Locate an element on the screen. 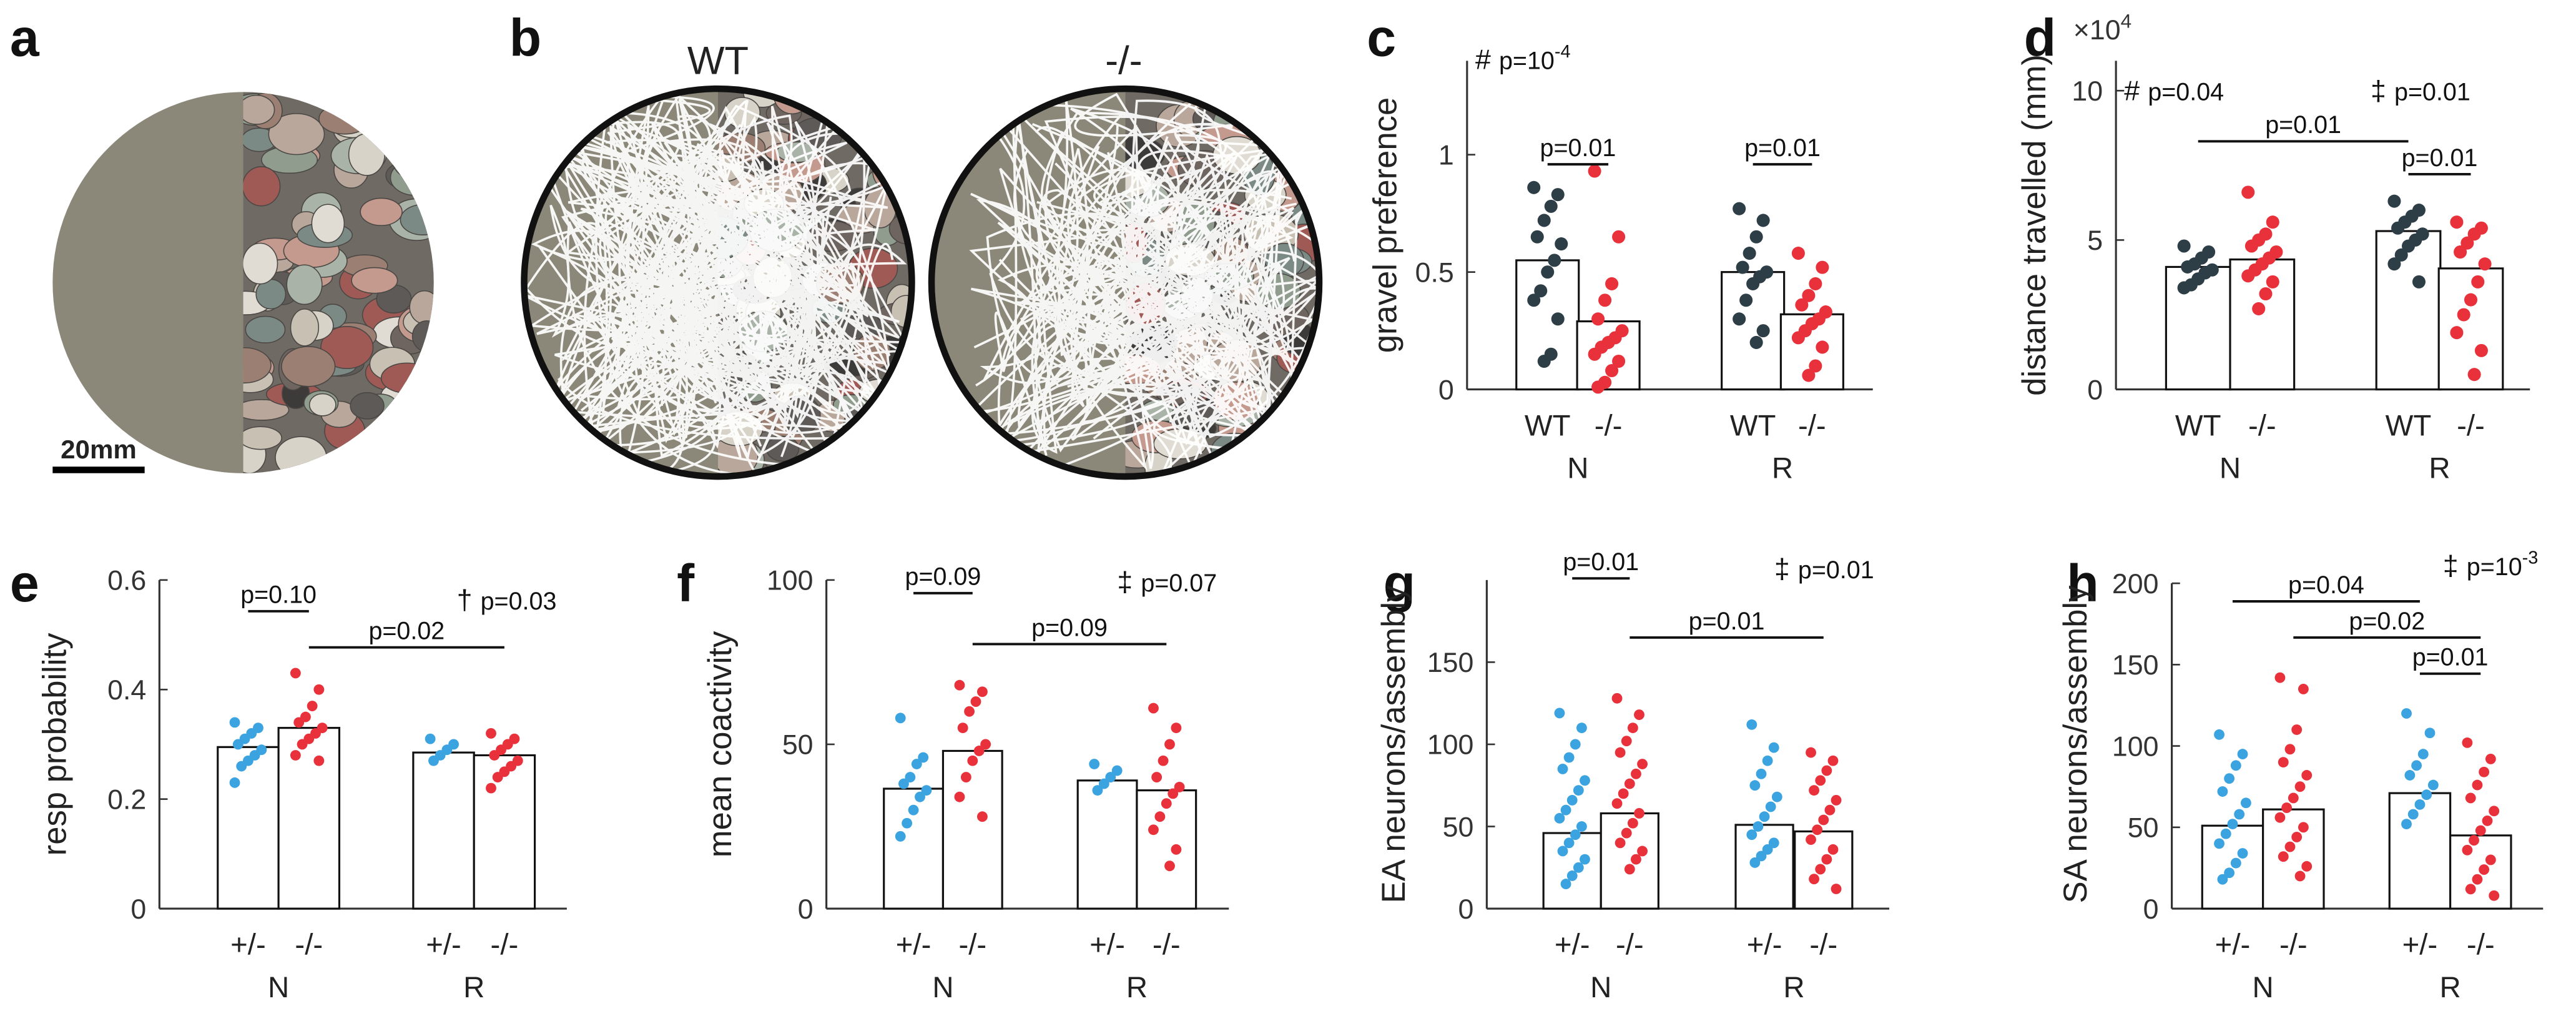 The width and height of the screenshot is (2576, 1011). panel-label: f is located at coordinates (686, 583).